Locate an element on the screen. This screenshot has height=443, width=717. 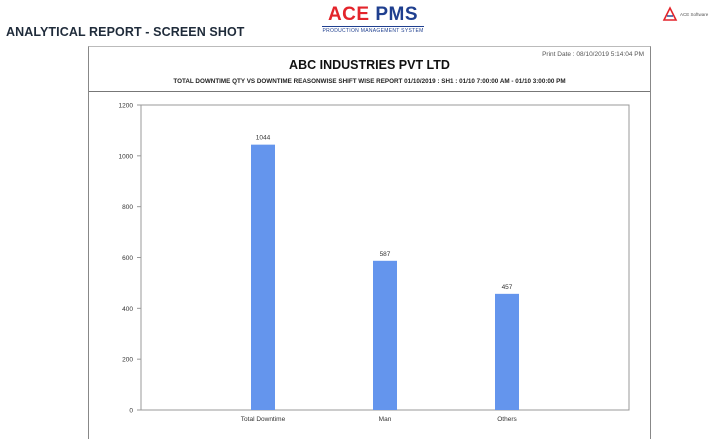
ace-software-logo: ACE Software is located at coordinates (688, 15).